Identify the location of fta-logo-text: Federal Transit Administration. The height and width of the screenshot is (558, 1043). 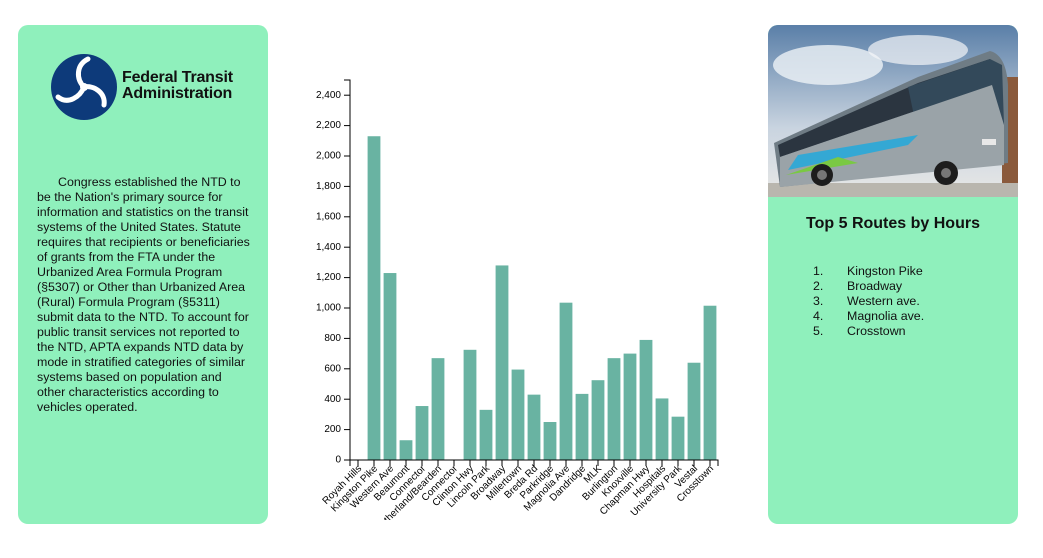
(177, 86).